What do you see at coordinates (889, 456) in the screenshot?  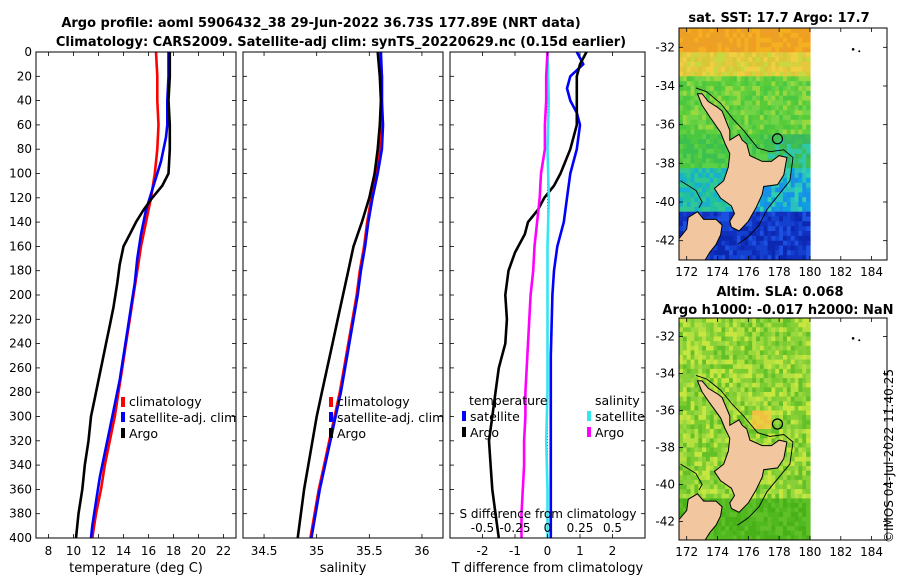 I see `timestamp: ©IMOS 04-Jul-2022 11:40:25` at bounding box center [889, 456].